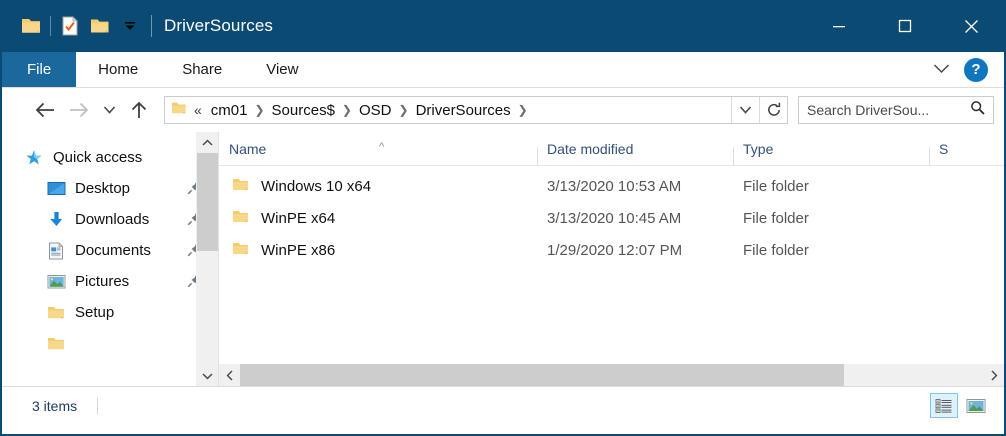 This screenshot has height=436, width=1006. I want to click on navigation-pane: Quick access Desktop, so click(110, 259).